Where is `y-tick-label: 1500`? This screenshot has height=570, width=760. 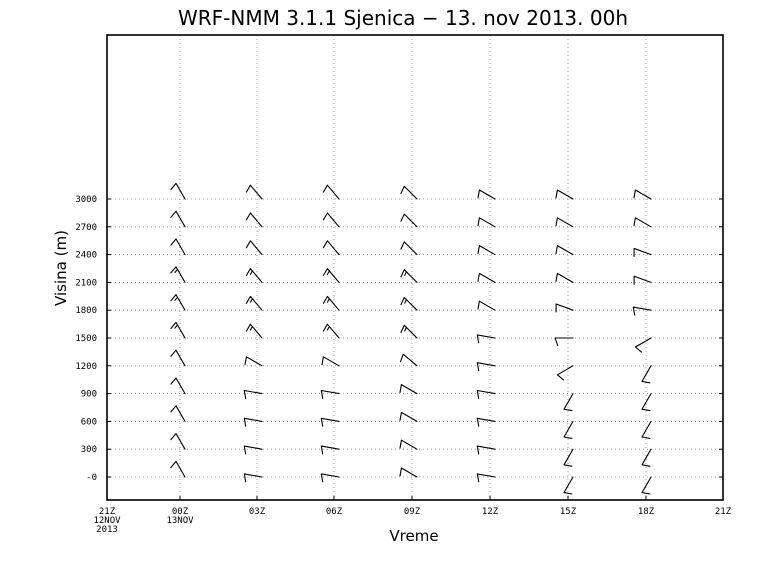
y-tick-label: 1500 is located at coordinates (86, 339).